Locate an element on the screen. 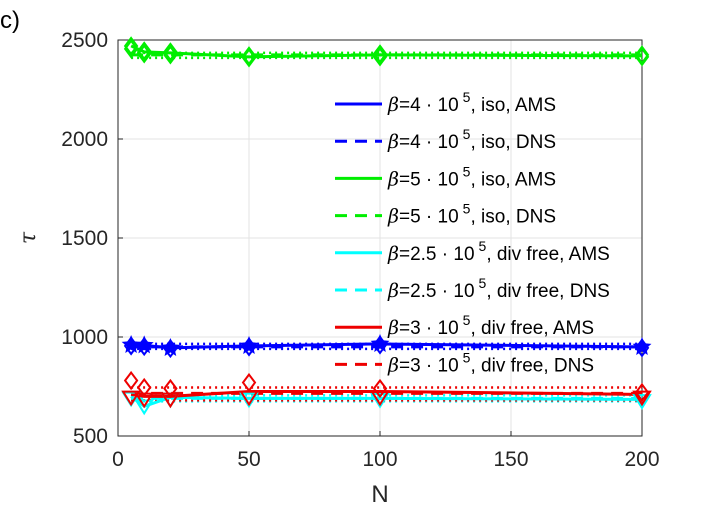 This screenshot has height=514, width=708. y-axis-label: τ is located at coordinates (28, 237).